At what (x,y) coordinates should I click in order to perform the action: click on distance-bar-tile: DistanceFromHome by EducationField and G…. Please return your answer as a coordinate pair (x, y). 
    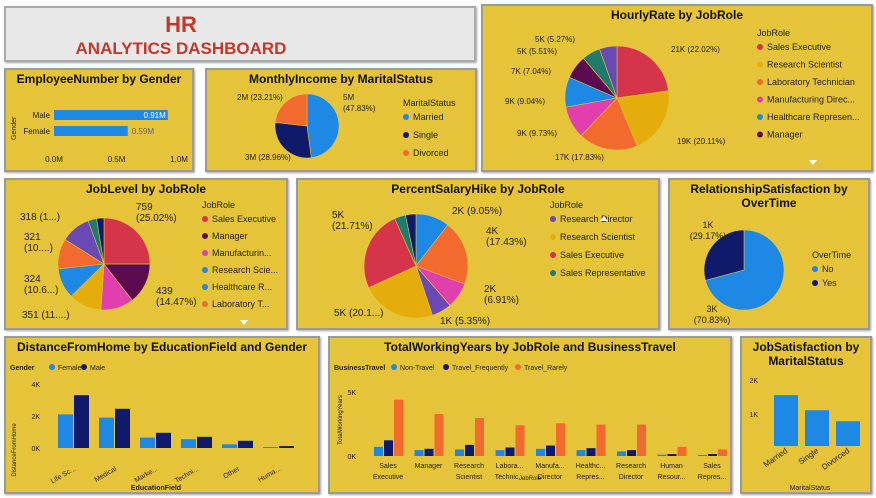
    Looking at the image, I should click on (162, 415).